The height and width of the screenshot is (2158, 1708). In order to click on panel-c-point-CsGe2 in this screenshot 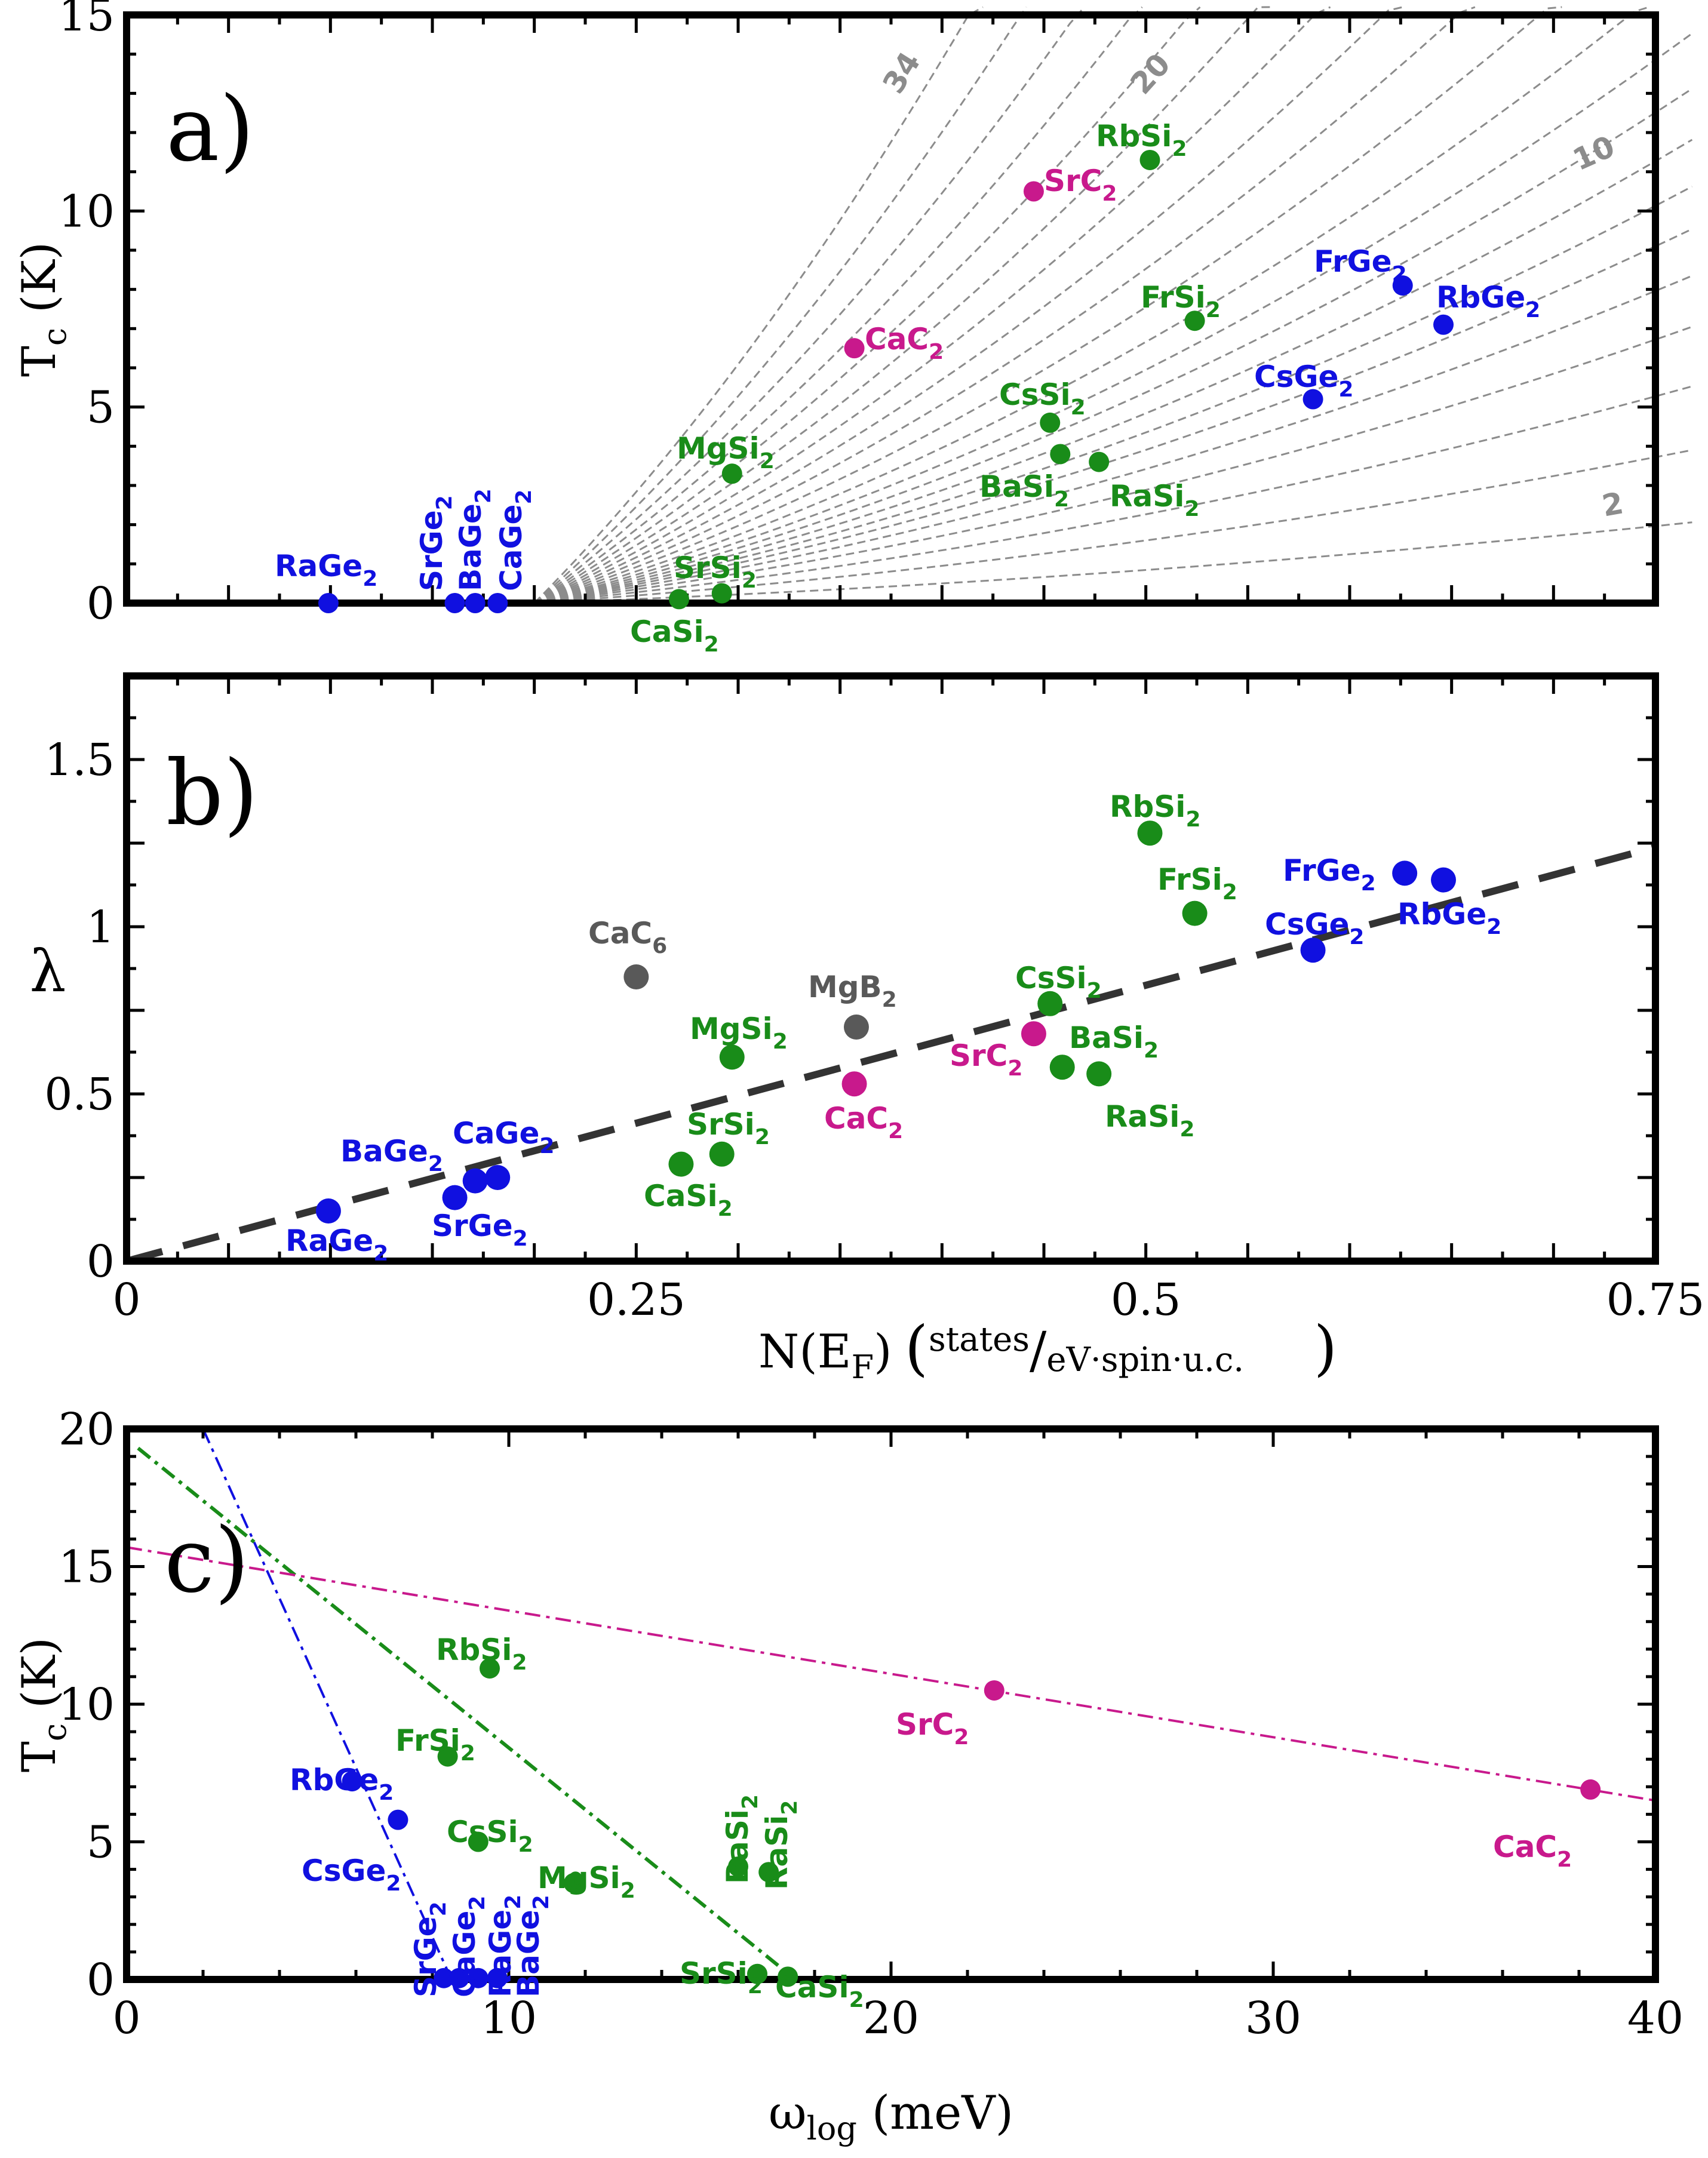, I will do `click(398, 1819)`.